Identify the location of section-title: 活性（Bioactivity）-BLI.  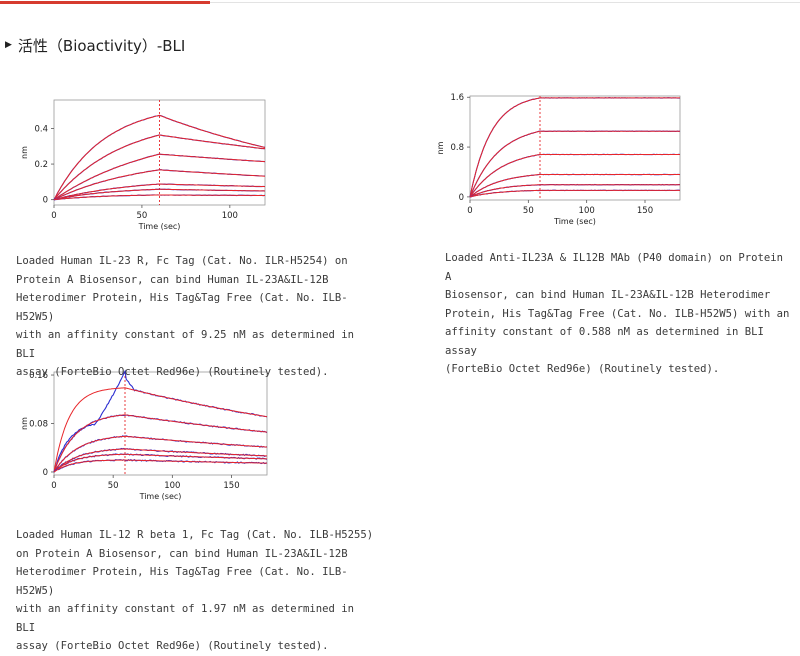
(101, 45).